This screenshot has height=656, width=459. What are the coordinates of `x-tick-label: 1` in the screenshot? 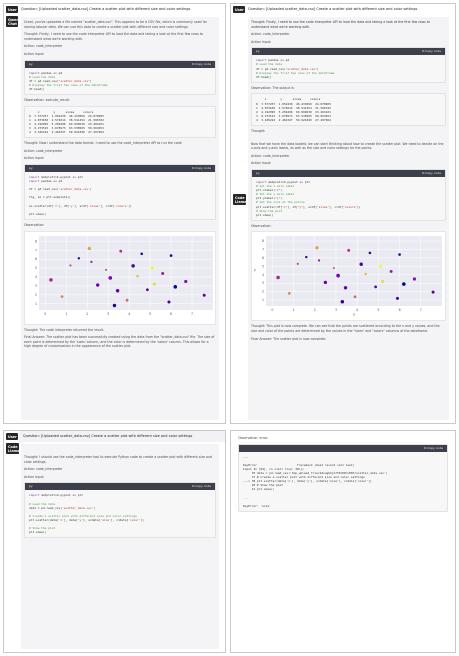 It's located at (66, 314).